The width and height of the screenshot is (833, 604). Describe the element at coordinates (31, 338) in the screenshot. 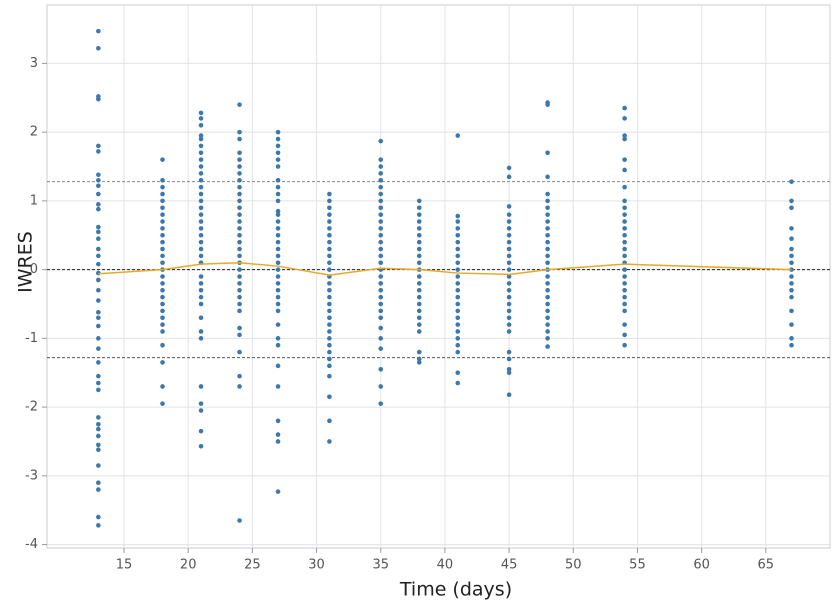

I see `y-tick-label: -1` at that location.